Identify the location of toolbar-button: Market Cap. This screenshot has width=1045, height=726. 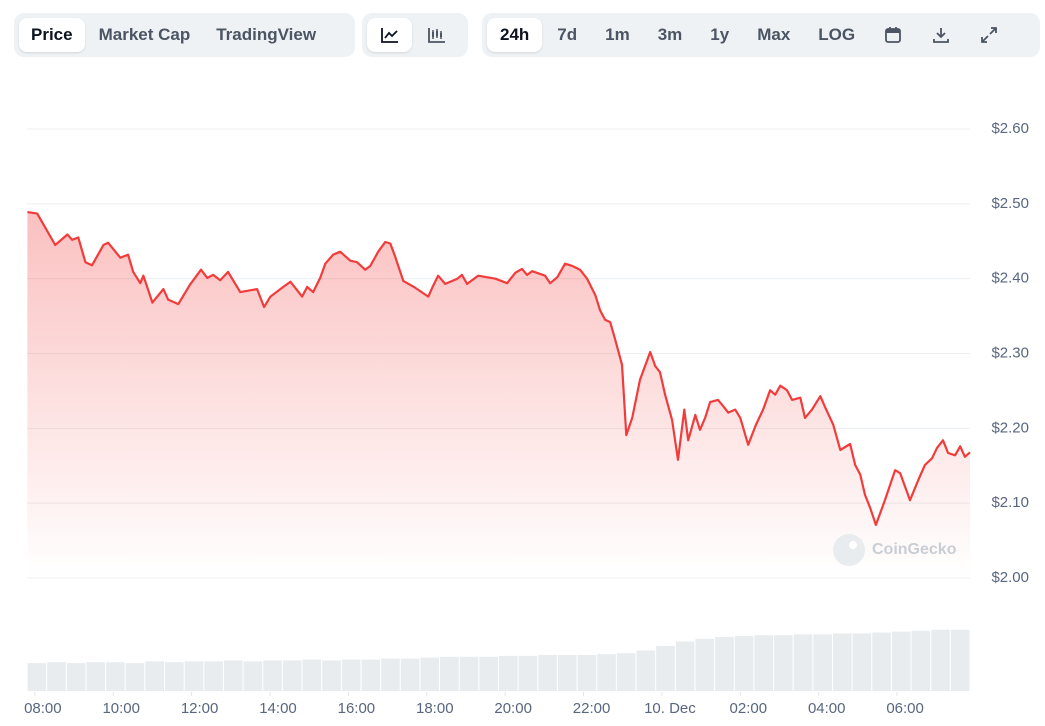
(144, 34).